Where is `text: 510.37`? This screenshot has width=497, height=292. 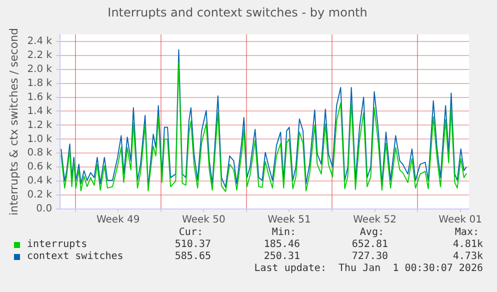 text: 510.37 is located at coordinates (192, 245).